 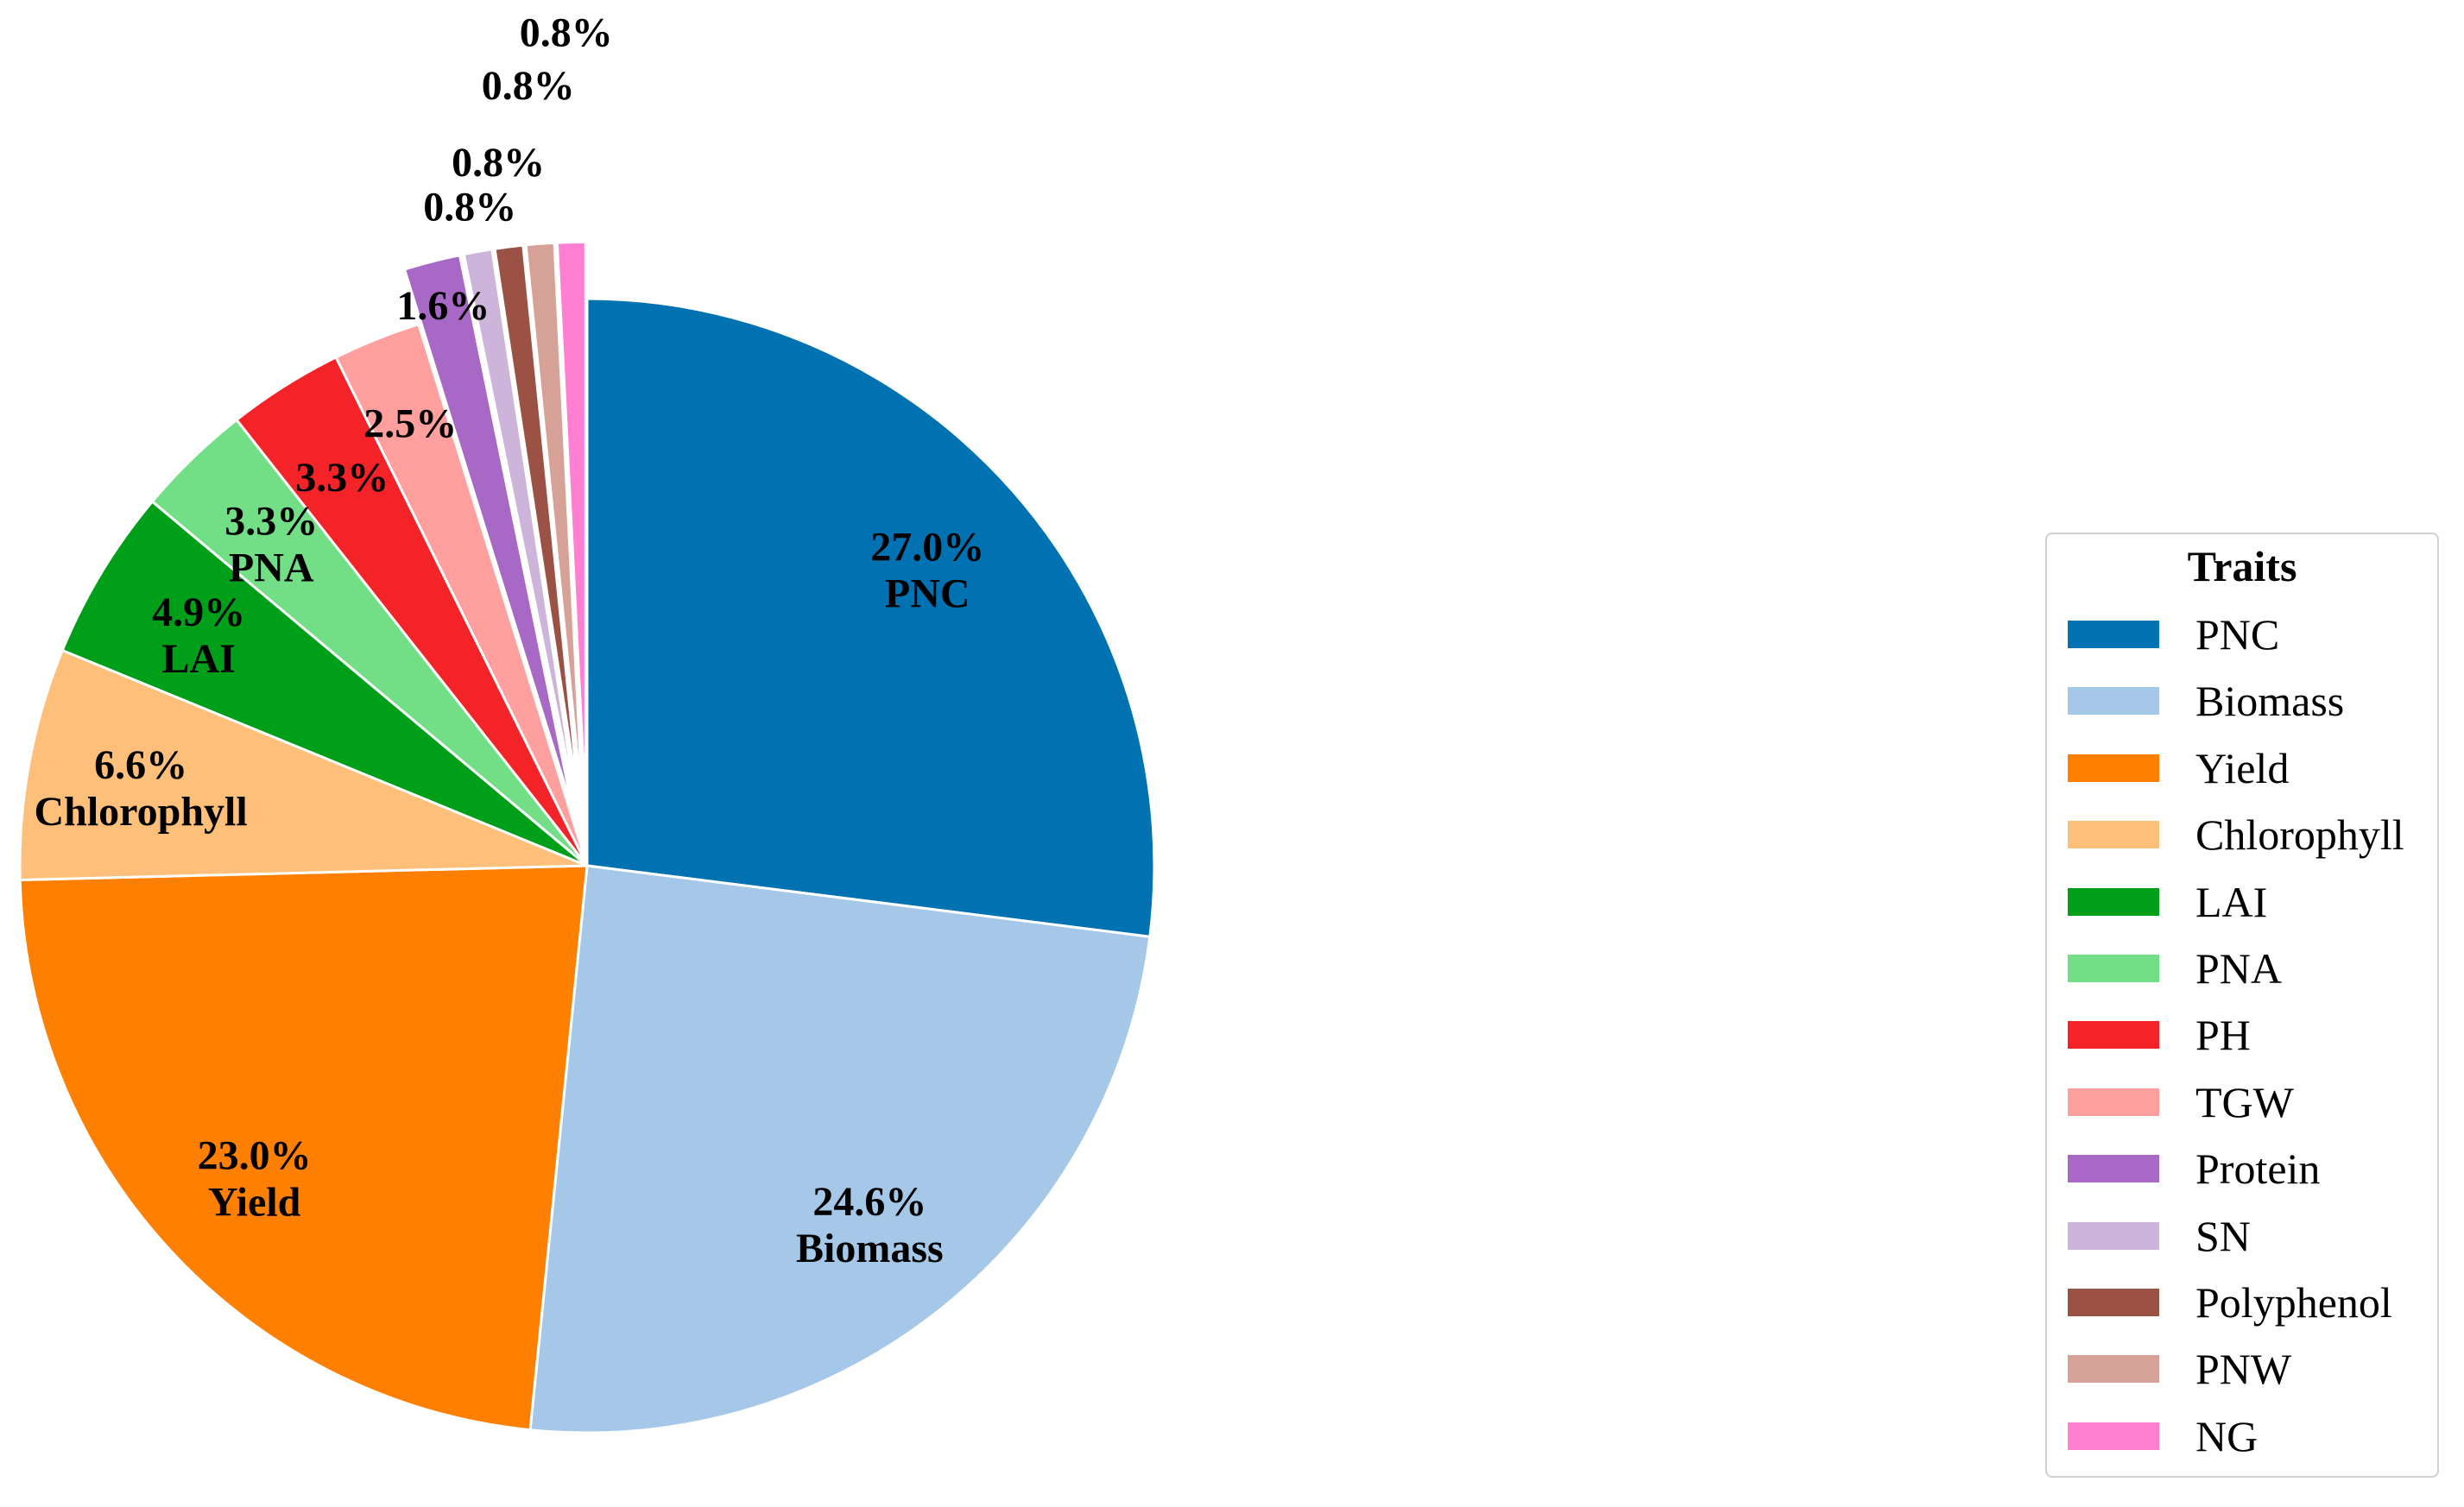 What do you see at coordinates (2223, 1236) in the screenshot?
I see `legend-label: SN` at bounding box center [2223, 1236].